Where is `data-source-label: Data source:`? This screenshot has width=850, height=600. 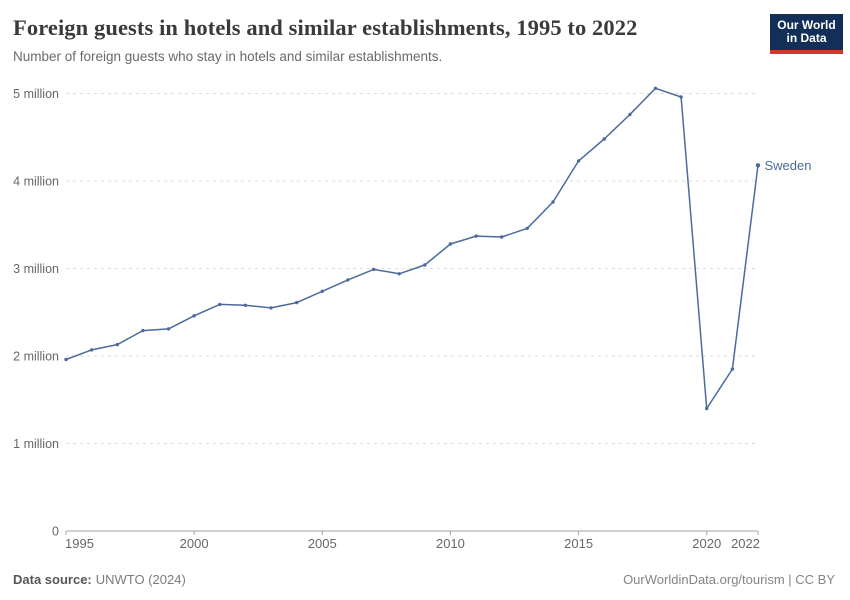
data-source-label: Data source: is located at coordinates (52, 579).